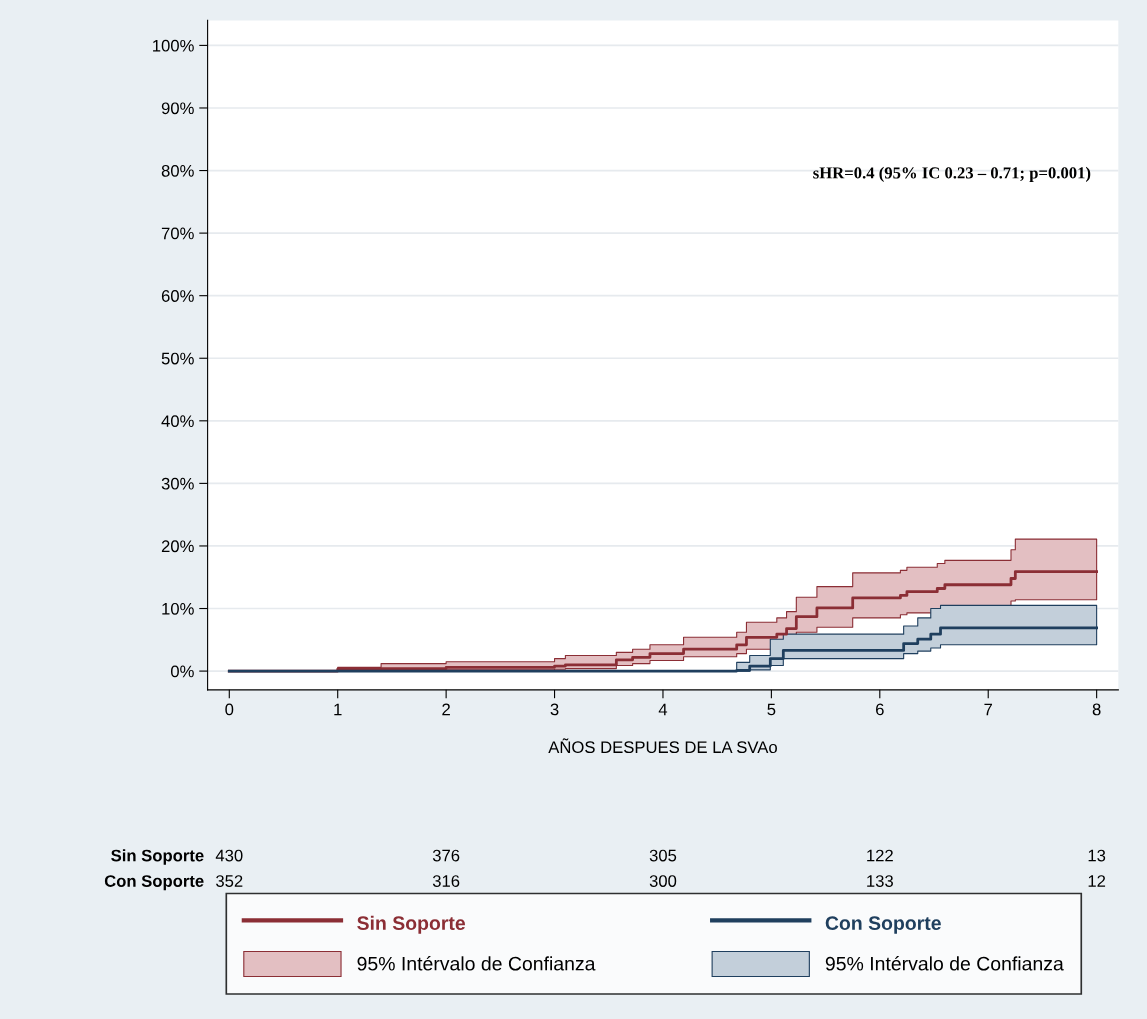  Describe the element at coordinates (988, 709) in the screenshot. I see `x-tick-label: 7` at that location.